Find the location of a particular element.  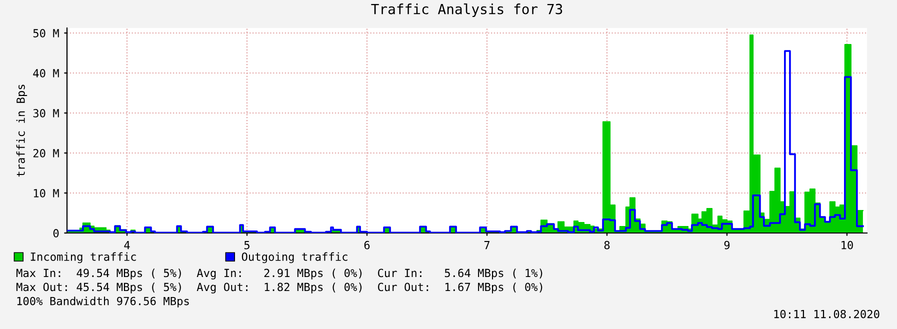

text: 100% Bandwidth 976.56 MBps is located at coordinates (103, 302).